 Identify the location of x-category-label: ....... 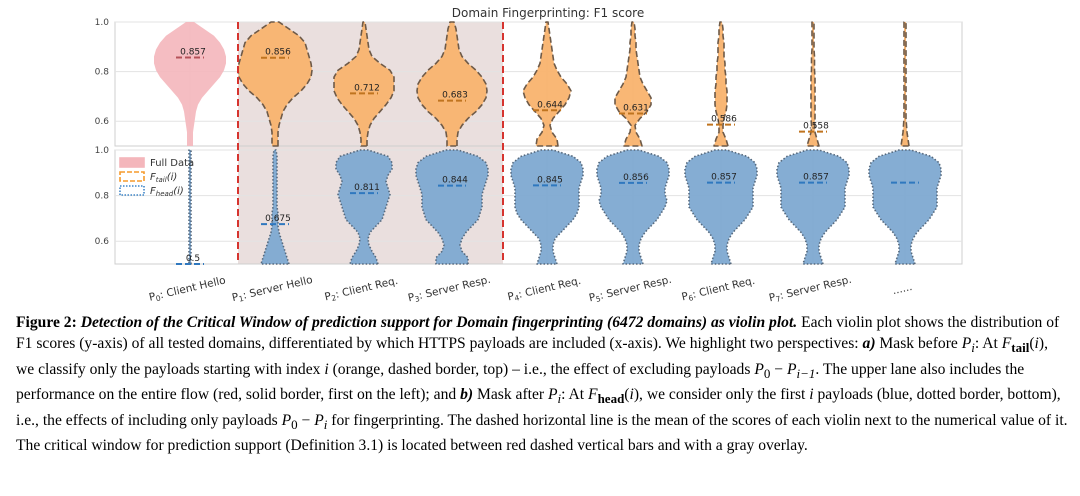
(902, 289).